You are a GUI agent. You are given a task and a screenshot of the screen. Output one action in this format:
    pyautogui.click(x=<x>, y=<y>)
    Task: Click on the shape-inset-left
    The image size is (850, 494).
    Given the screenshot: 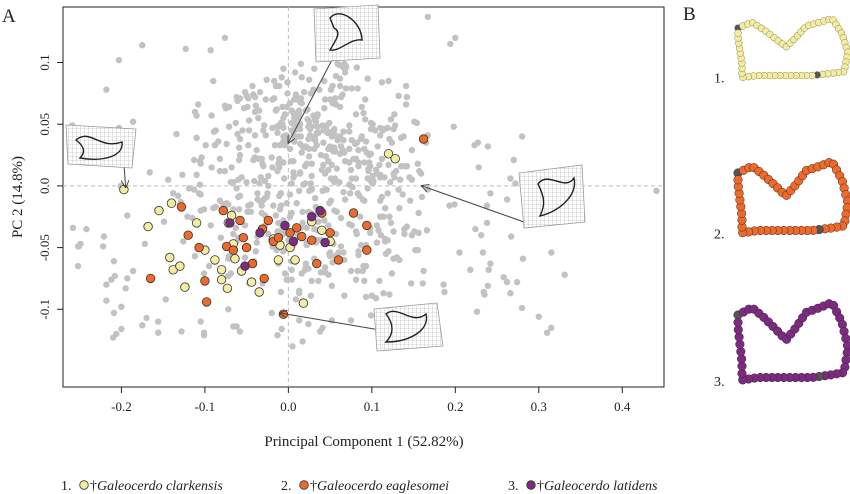 What is the action you would take?
    pyautogui.click(x=101, y=146)
    